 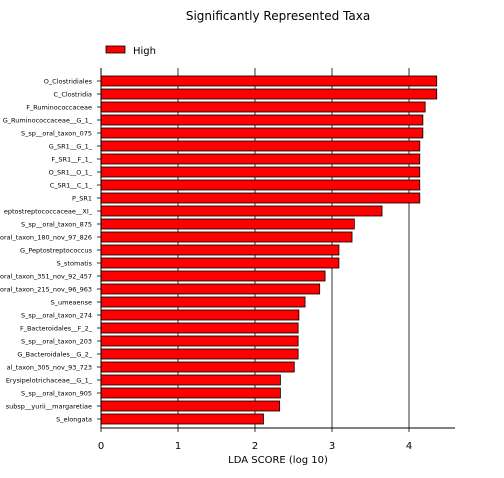 What do you see at coordinates (71, 160) in the screenshot?
I see `category-label: F_SR1__F_1_` at bounding box center [71, 160].